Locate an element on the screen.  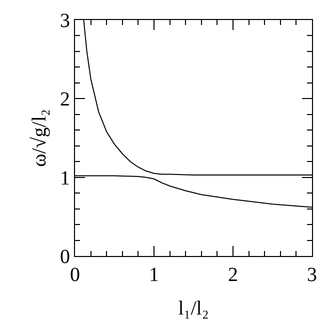
y-tick-label: 1 is located at coordinates (65, 178).